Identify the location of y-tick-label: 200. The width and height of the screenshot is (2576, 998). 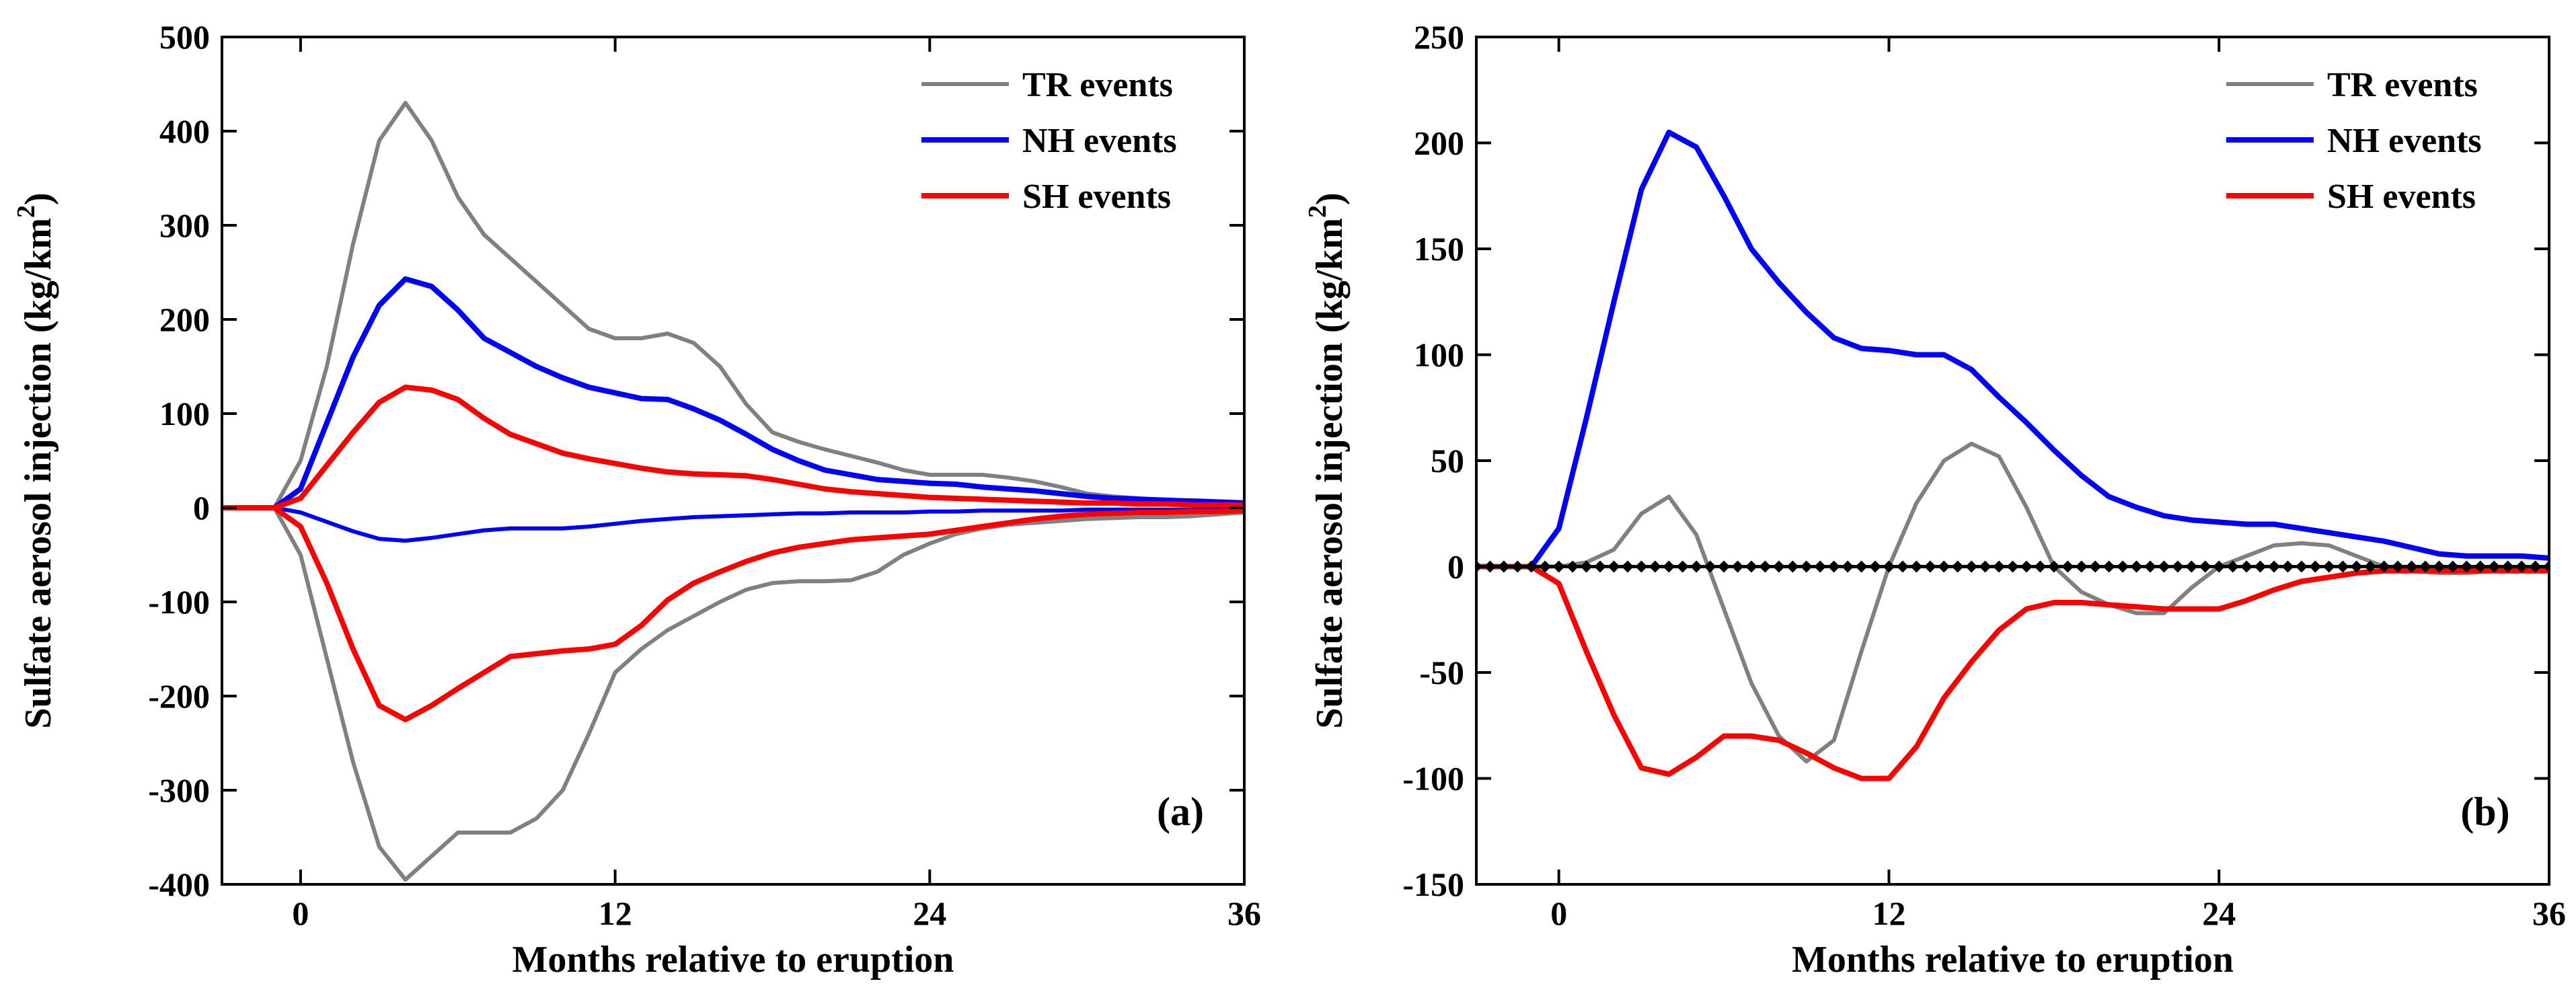
(184, 319).